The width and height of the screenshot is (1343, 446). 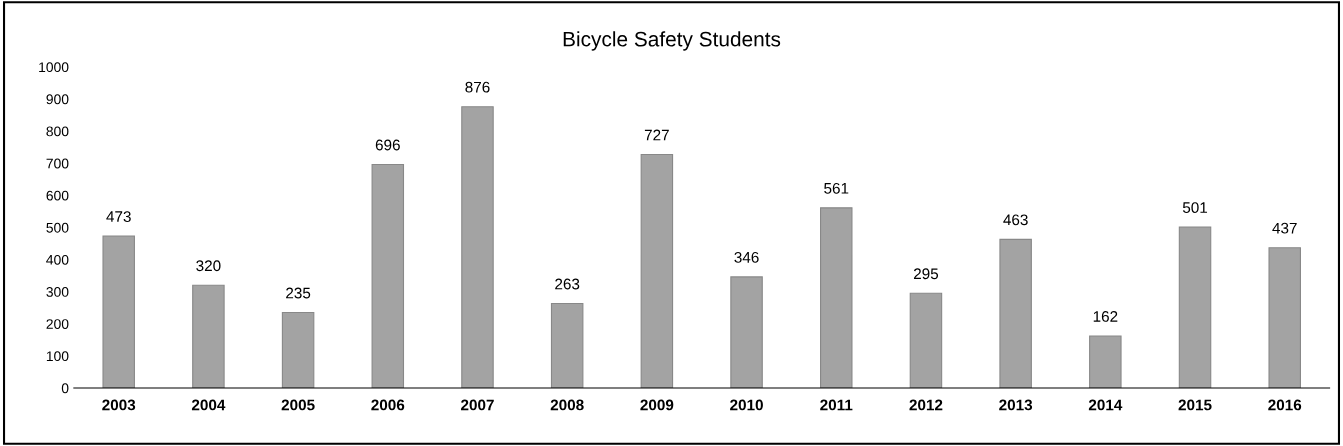 What do you see at coordinates (1284, 228) in the screenshot?
I see `data-label: 437` at bounding box center [1284, 228].